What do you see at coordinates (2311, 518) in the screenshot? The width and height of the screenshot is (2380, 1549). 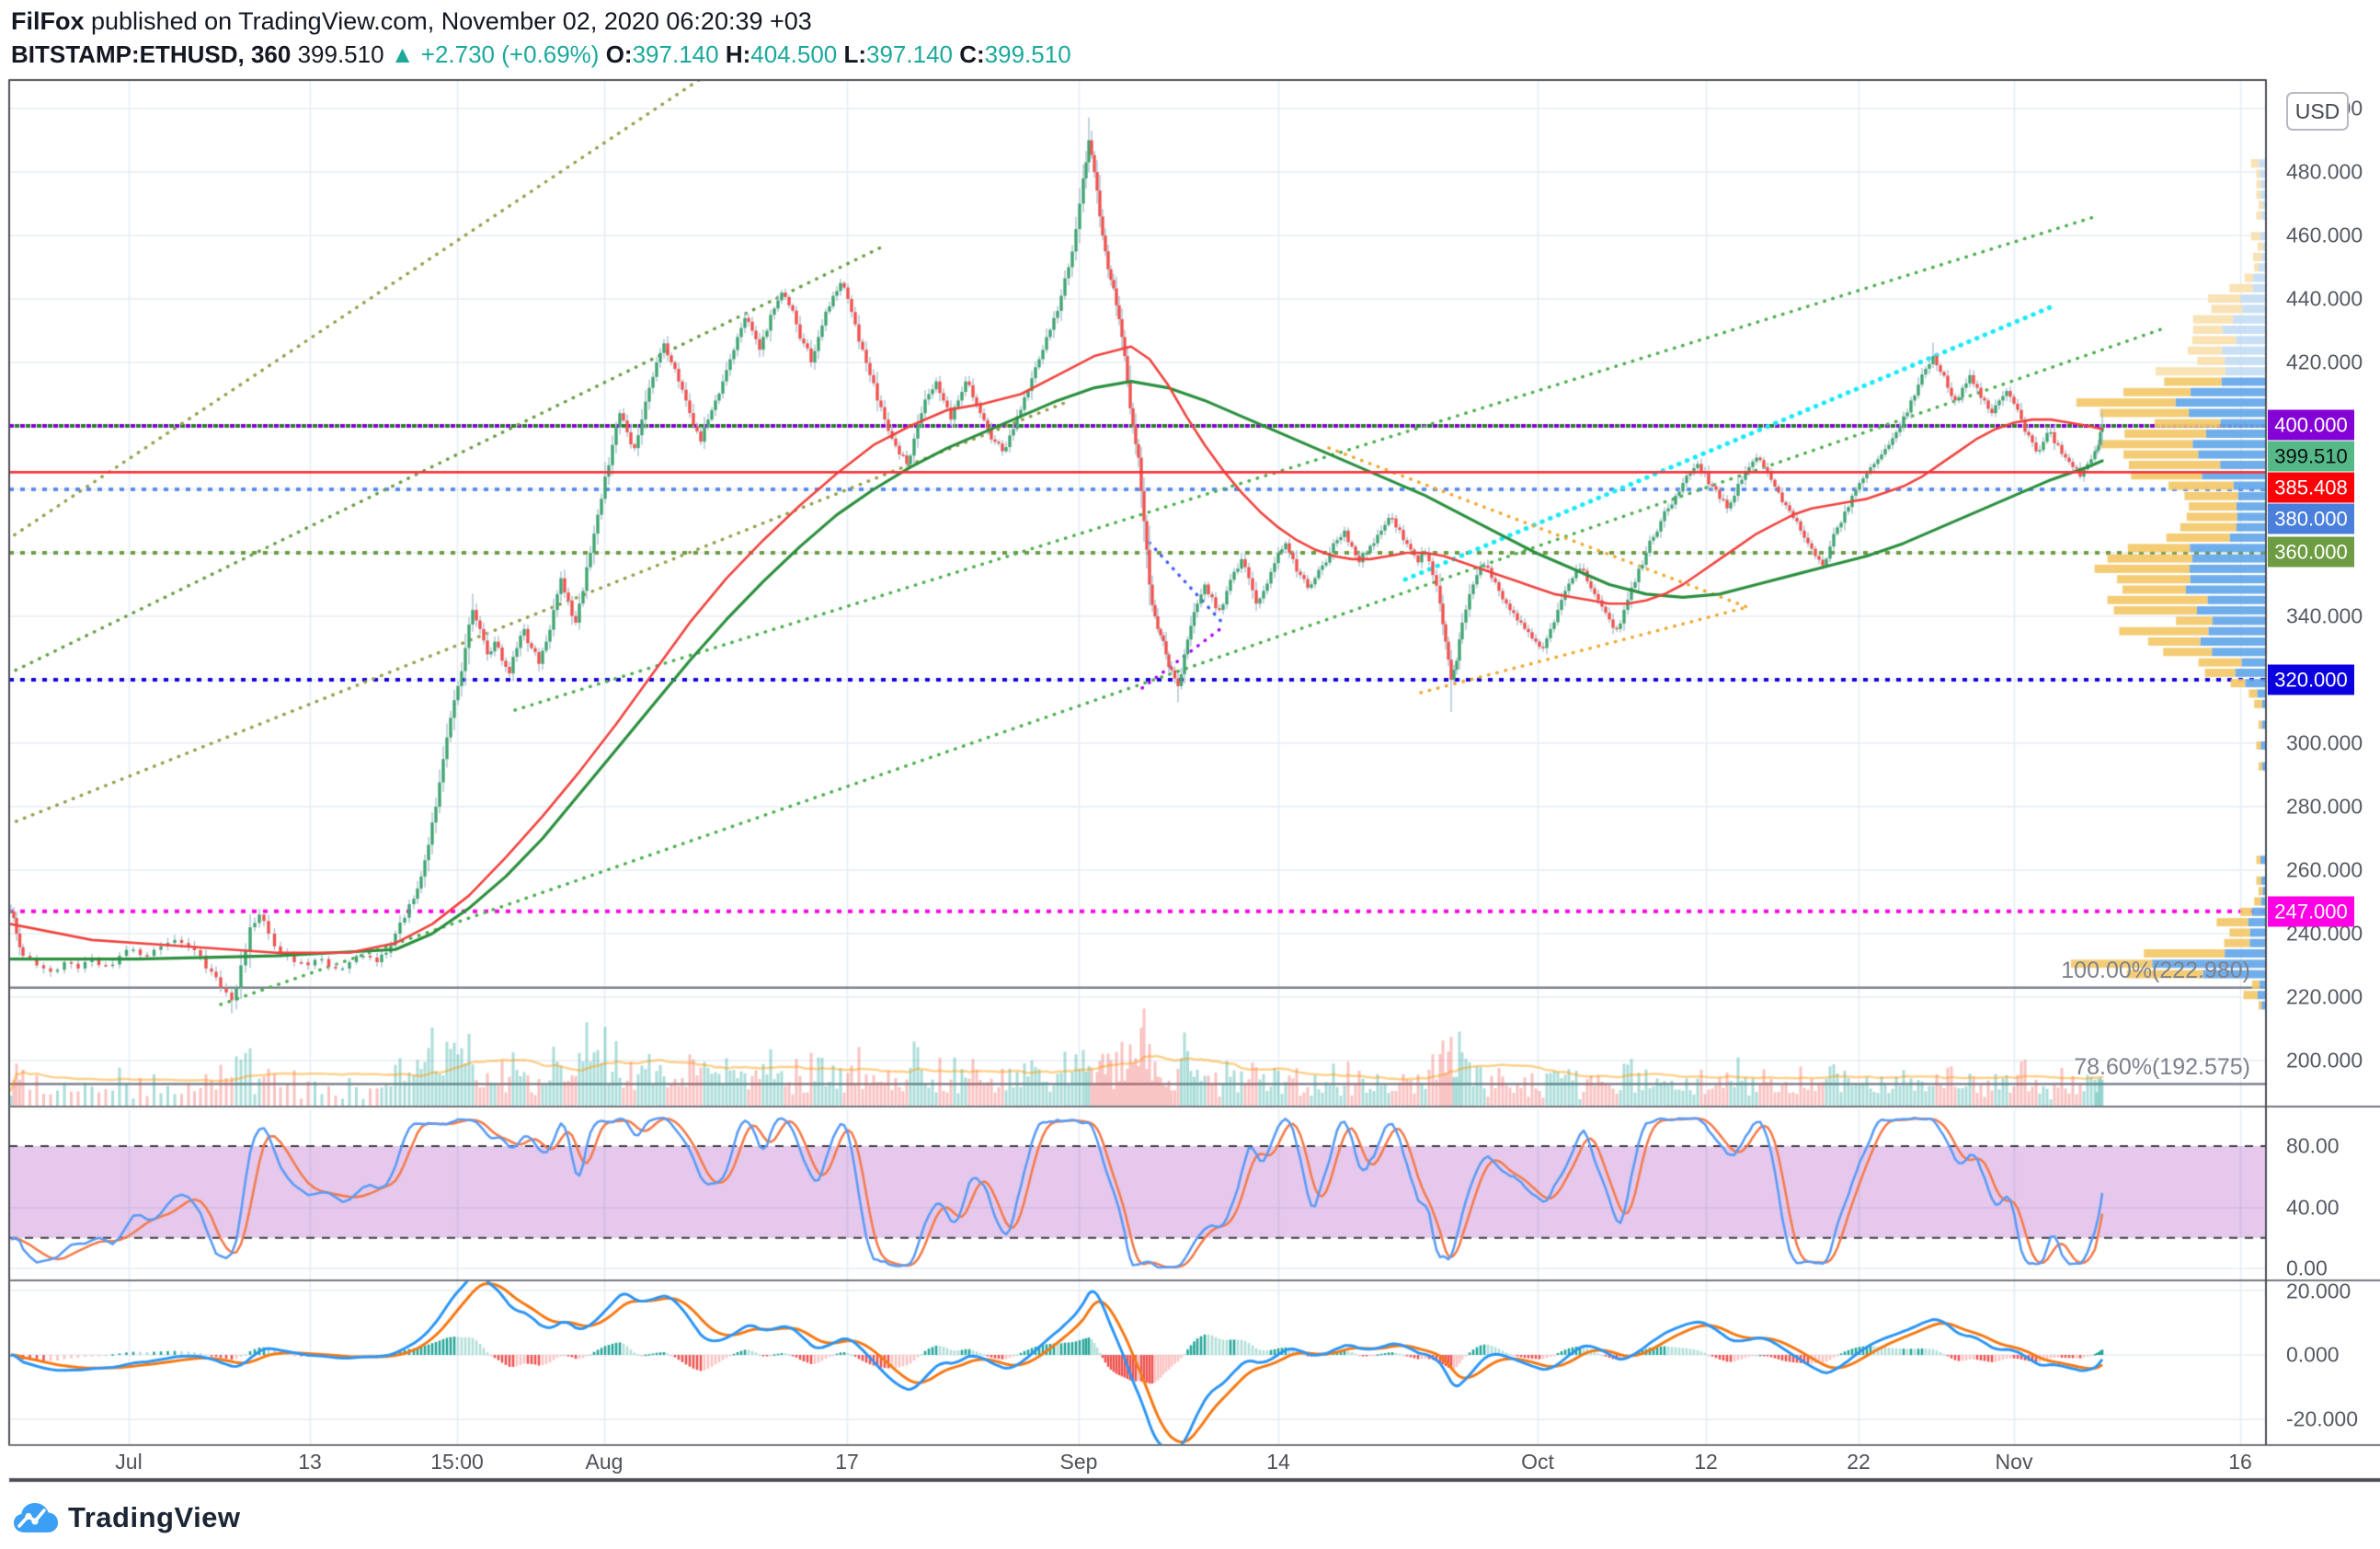 I see `price-level-pill: 380.000` at bounding box center [2311, 518].